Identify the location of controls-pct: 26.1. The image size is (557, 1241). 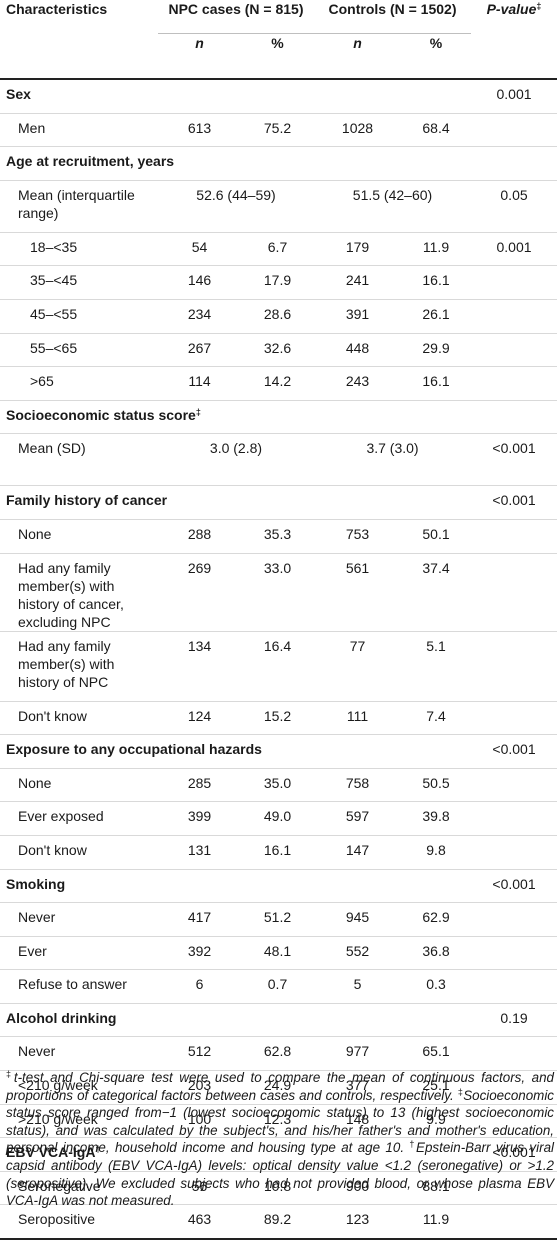
(436, 316).